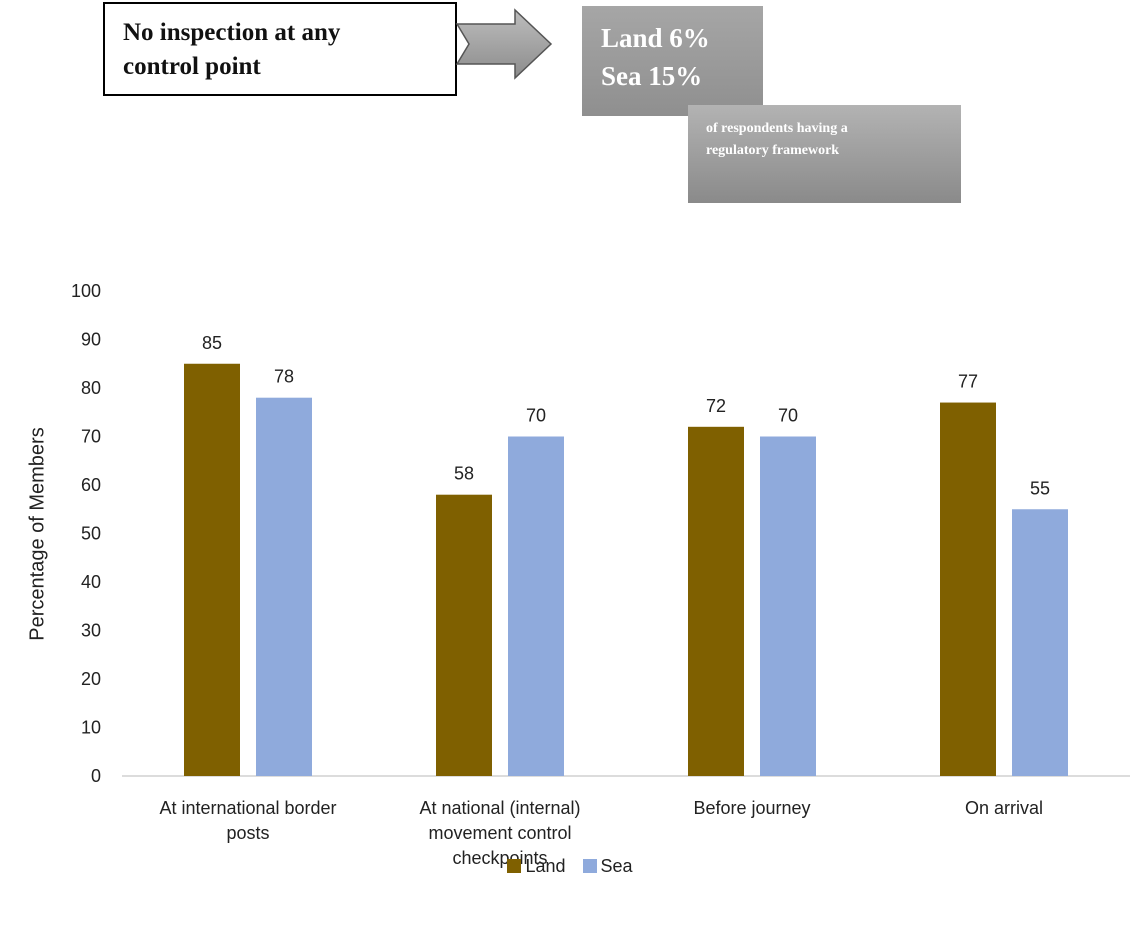 The width and height of the screenshot is (1140, 933). What do you see at coordinates (232, 32) in the screenshot?
I see `callout-line-1: No inspection at any` at bounding box center [232, 32].